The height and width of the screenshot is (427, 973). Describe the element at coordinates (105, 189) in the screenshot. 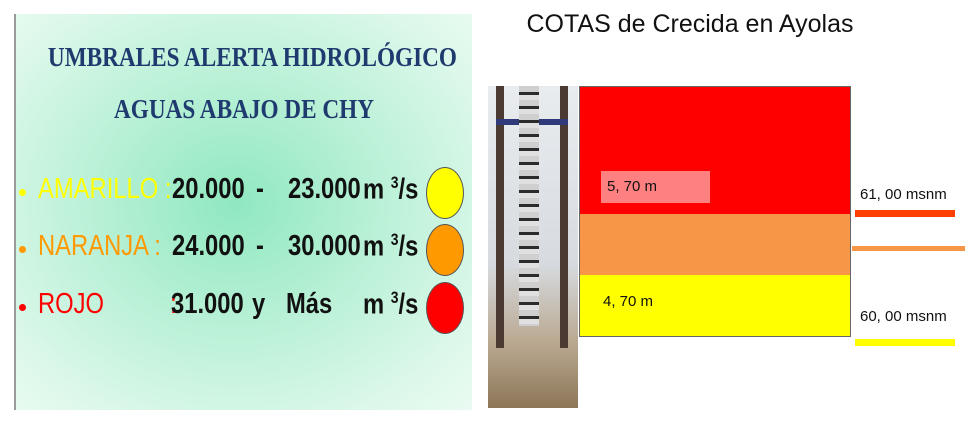

I see `level-name: AMARILLO :` at that location.